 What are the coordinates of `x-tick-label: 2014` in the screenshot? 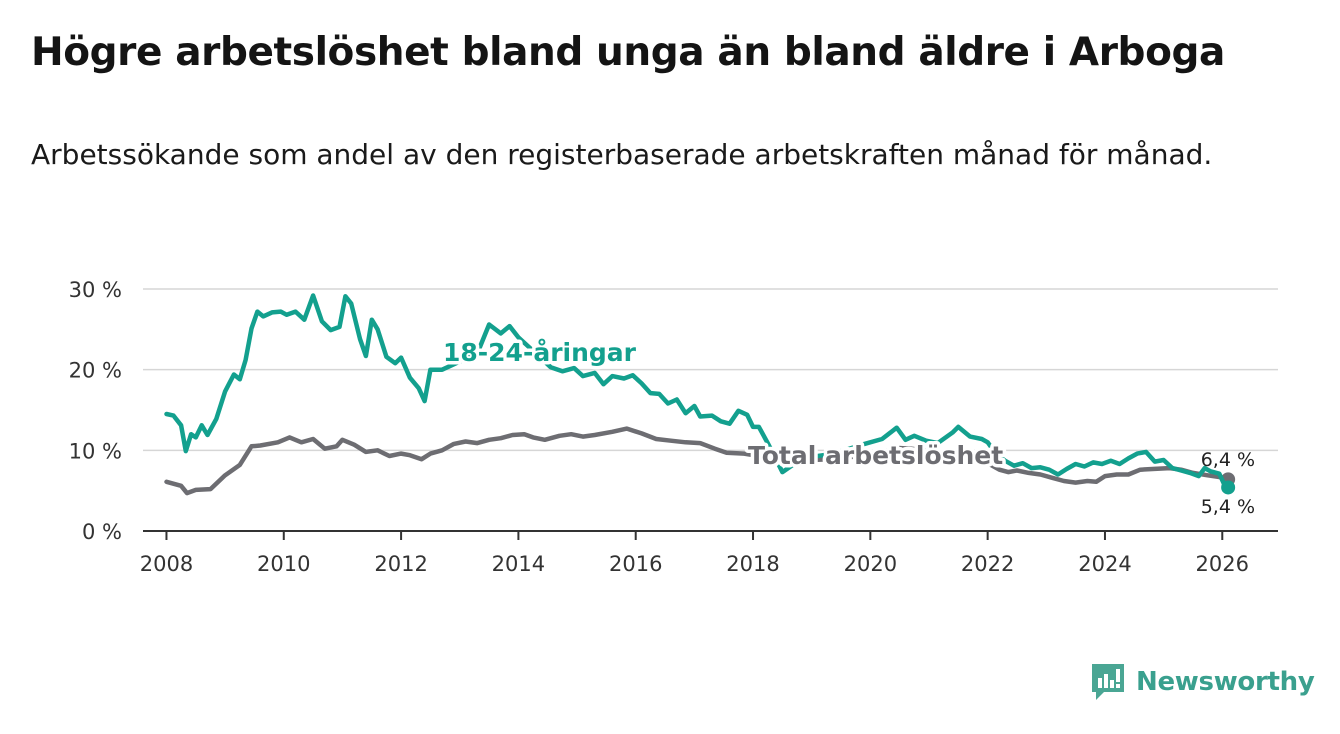 It's located at (518, 564).